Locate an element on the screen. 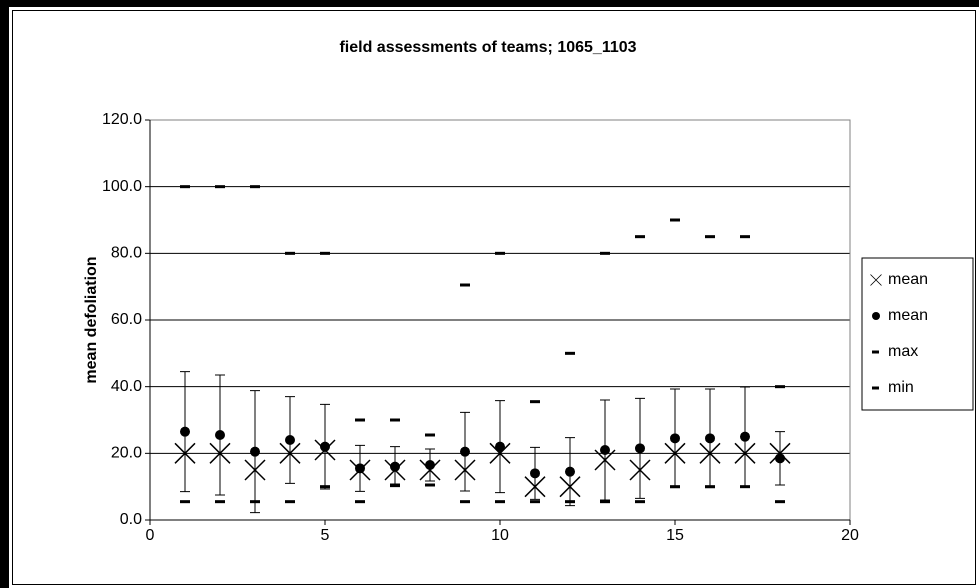  legend-label: min is located at coordinates (901, 387).